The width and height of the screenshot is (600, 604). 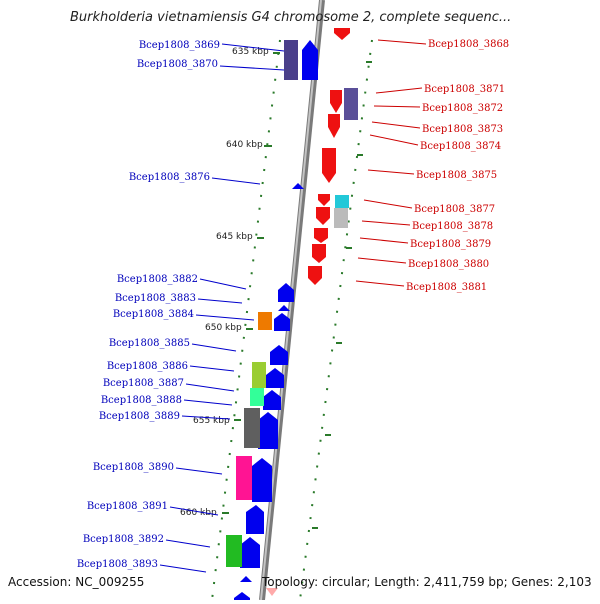 What do you see at coordinates (391, 163) in the screenshot?
I see `reverse-label-connectors` at bounding box center [391, 163].